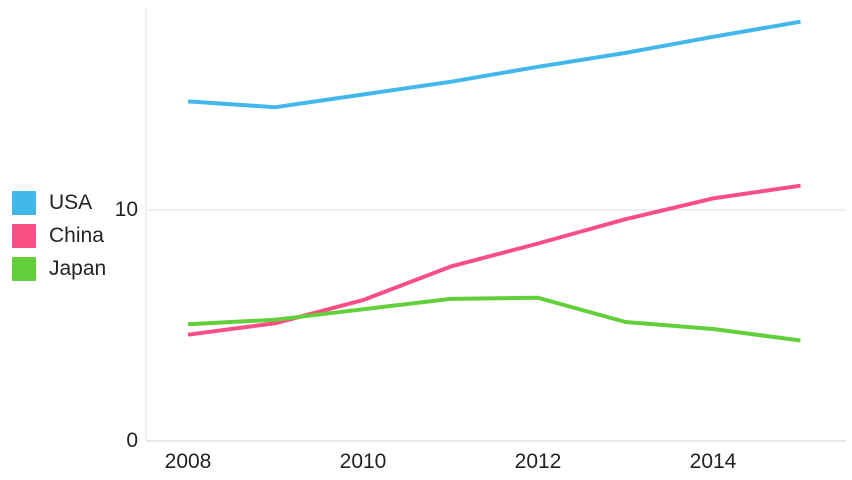  I want to click on legend: USA China Japan, so click(59, 236).